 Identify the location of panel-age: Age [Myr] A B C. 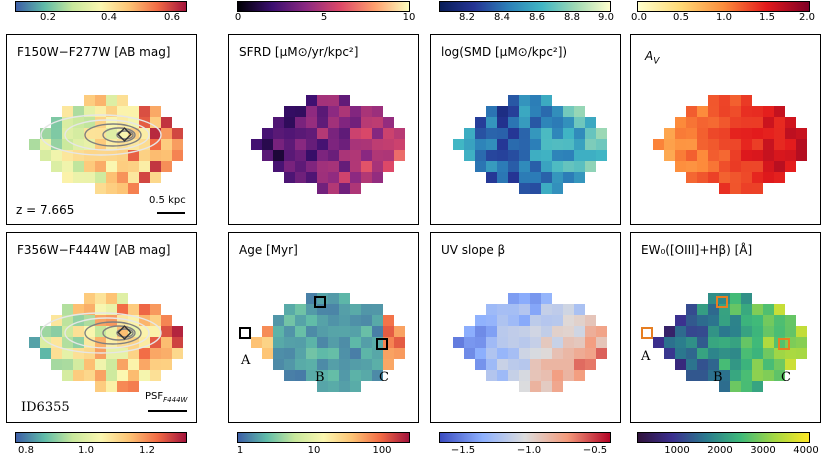
(323, 327).